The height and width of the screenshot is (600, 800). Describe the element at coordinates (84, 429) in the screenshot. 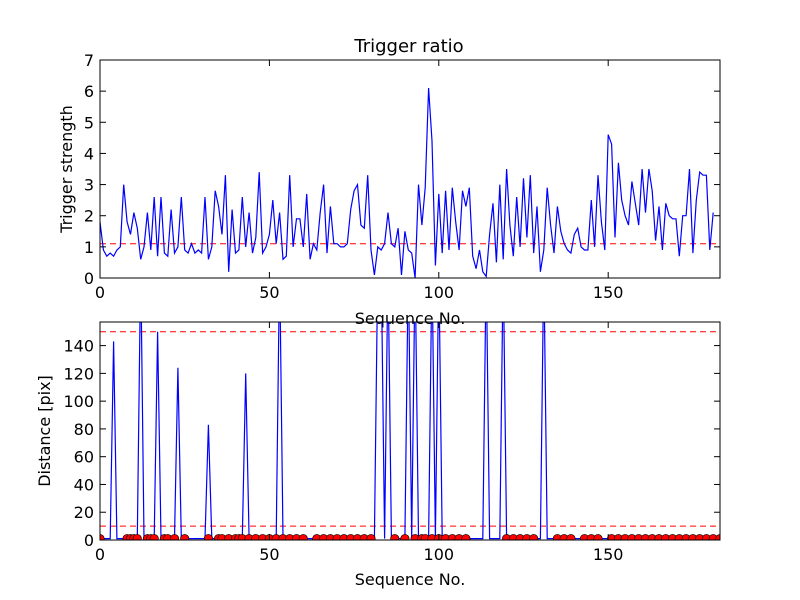

I see `y-tick-label: 80` at that location.